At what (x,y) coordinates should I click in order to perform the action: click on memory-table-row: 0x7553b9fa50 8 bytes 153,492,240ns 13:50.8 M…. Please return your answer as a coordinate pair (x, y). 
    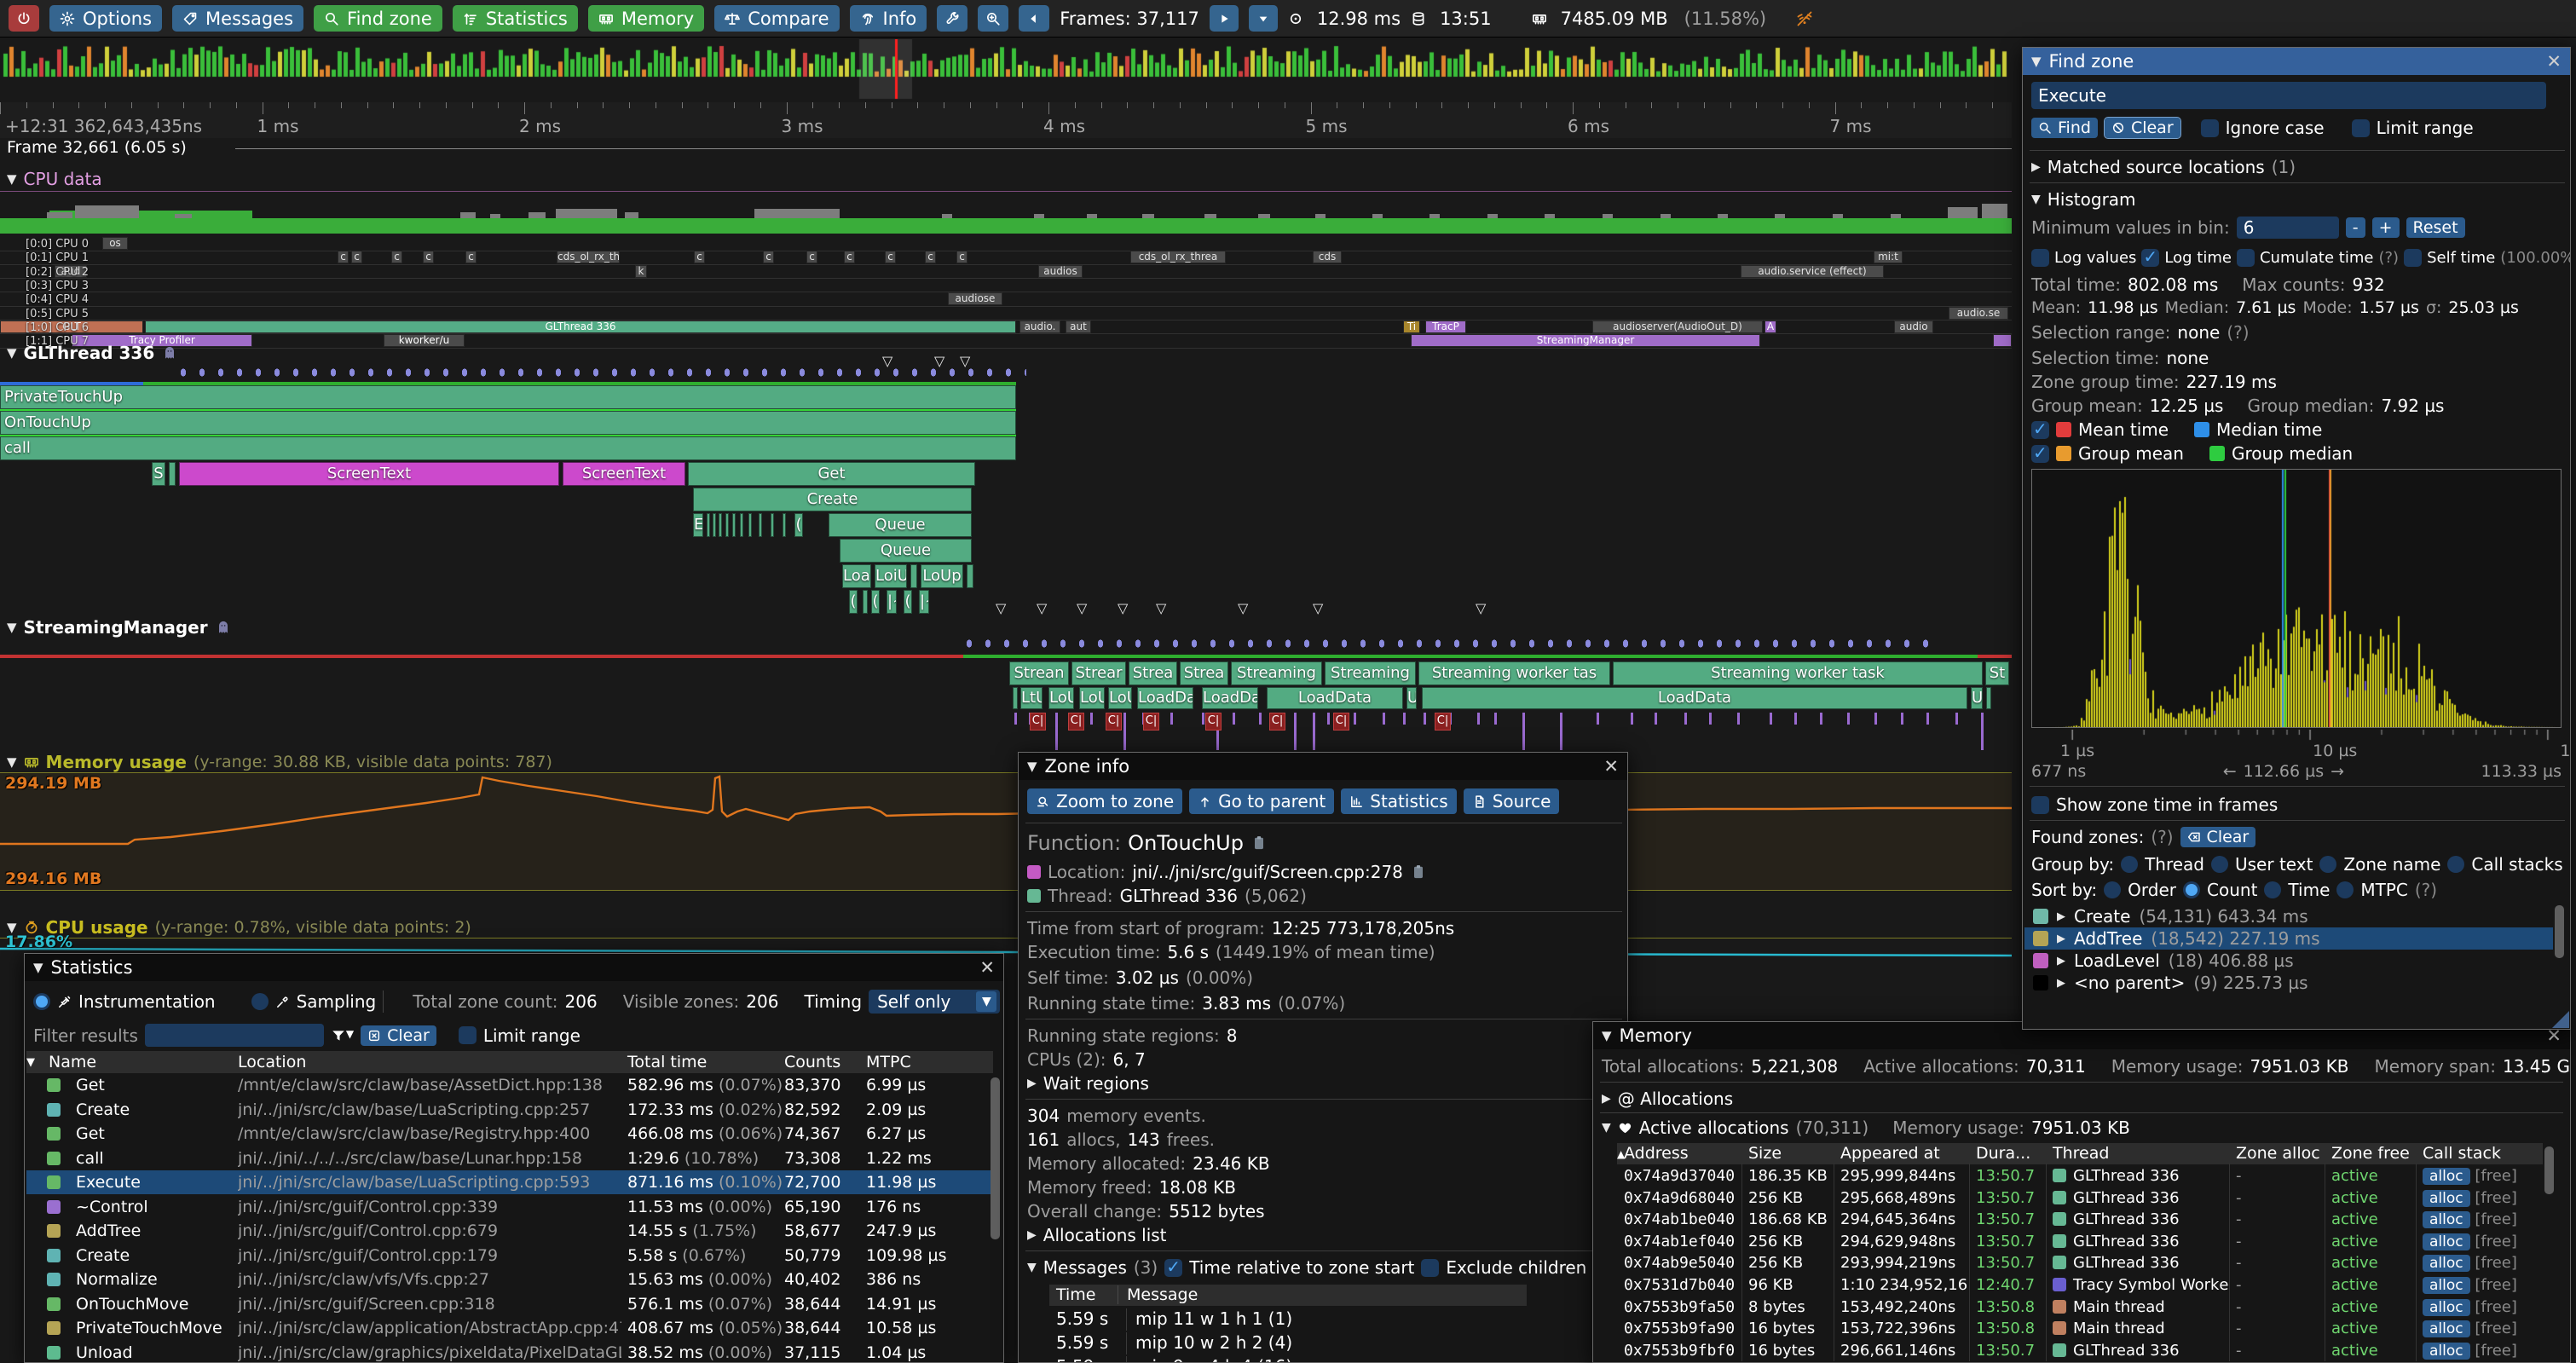
    Looking at the image, I should click on (2070, 1307).